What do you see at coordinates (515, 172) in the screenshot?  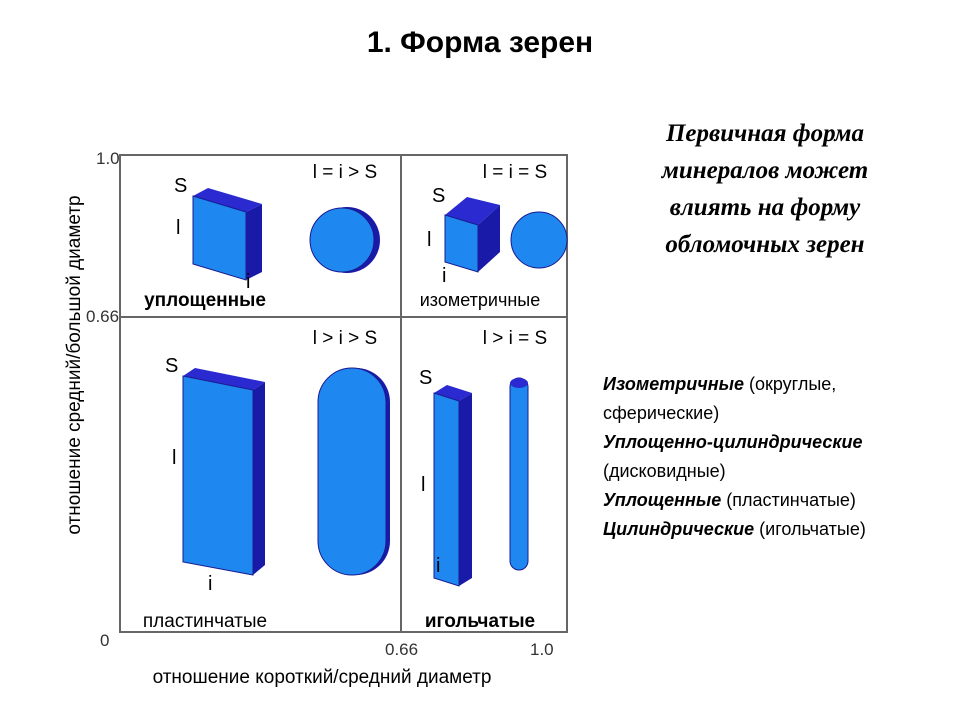 I see `relation: l = i = S` at bounding box center [515, 172].